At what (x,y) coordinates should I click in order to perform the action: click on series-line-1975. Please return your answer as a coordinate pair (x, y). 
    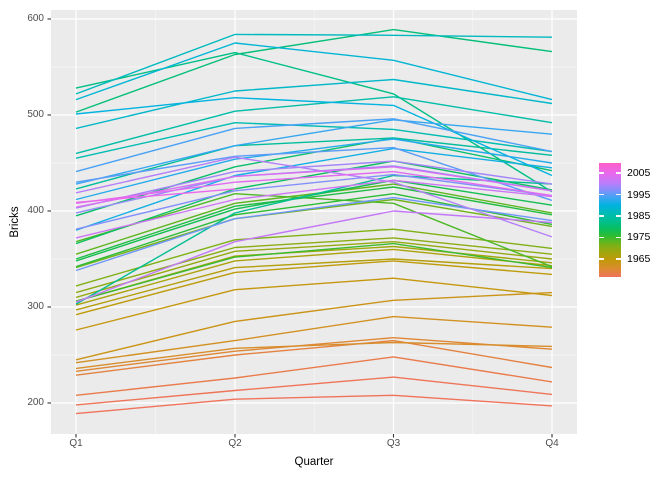
    Looking at the image, I should click on (314, 272).